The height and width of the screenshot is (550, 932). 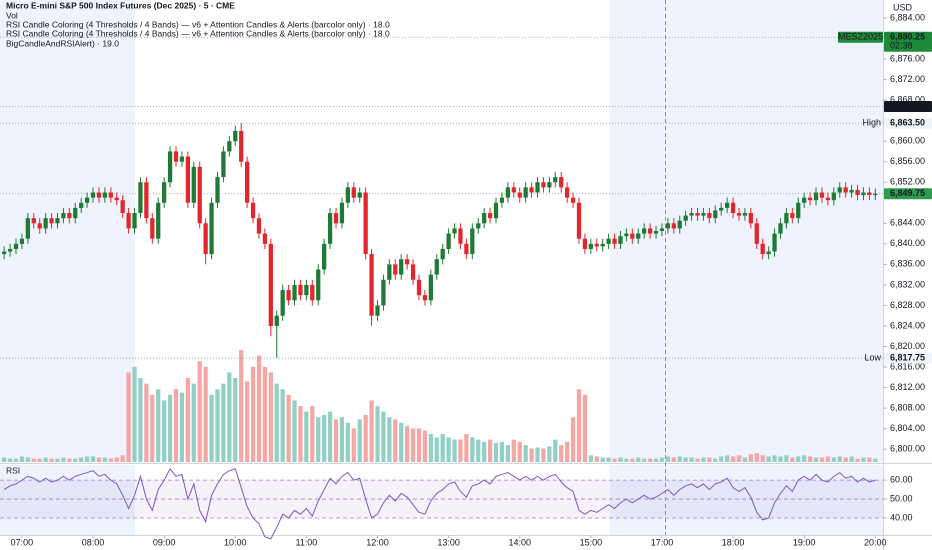 I want to click on x-tick-label: 09:00, so click(x=164, y=542).